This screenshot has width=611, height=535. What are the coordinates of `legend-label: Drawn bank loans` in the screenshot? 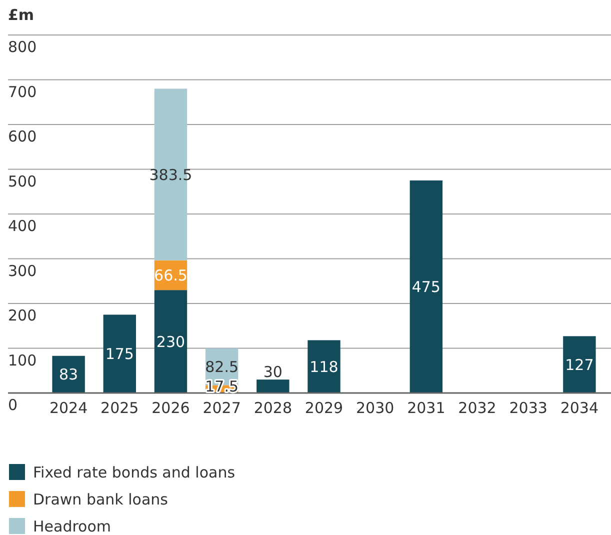 It's located at (100, 499).